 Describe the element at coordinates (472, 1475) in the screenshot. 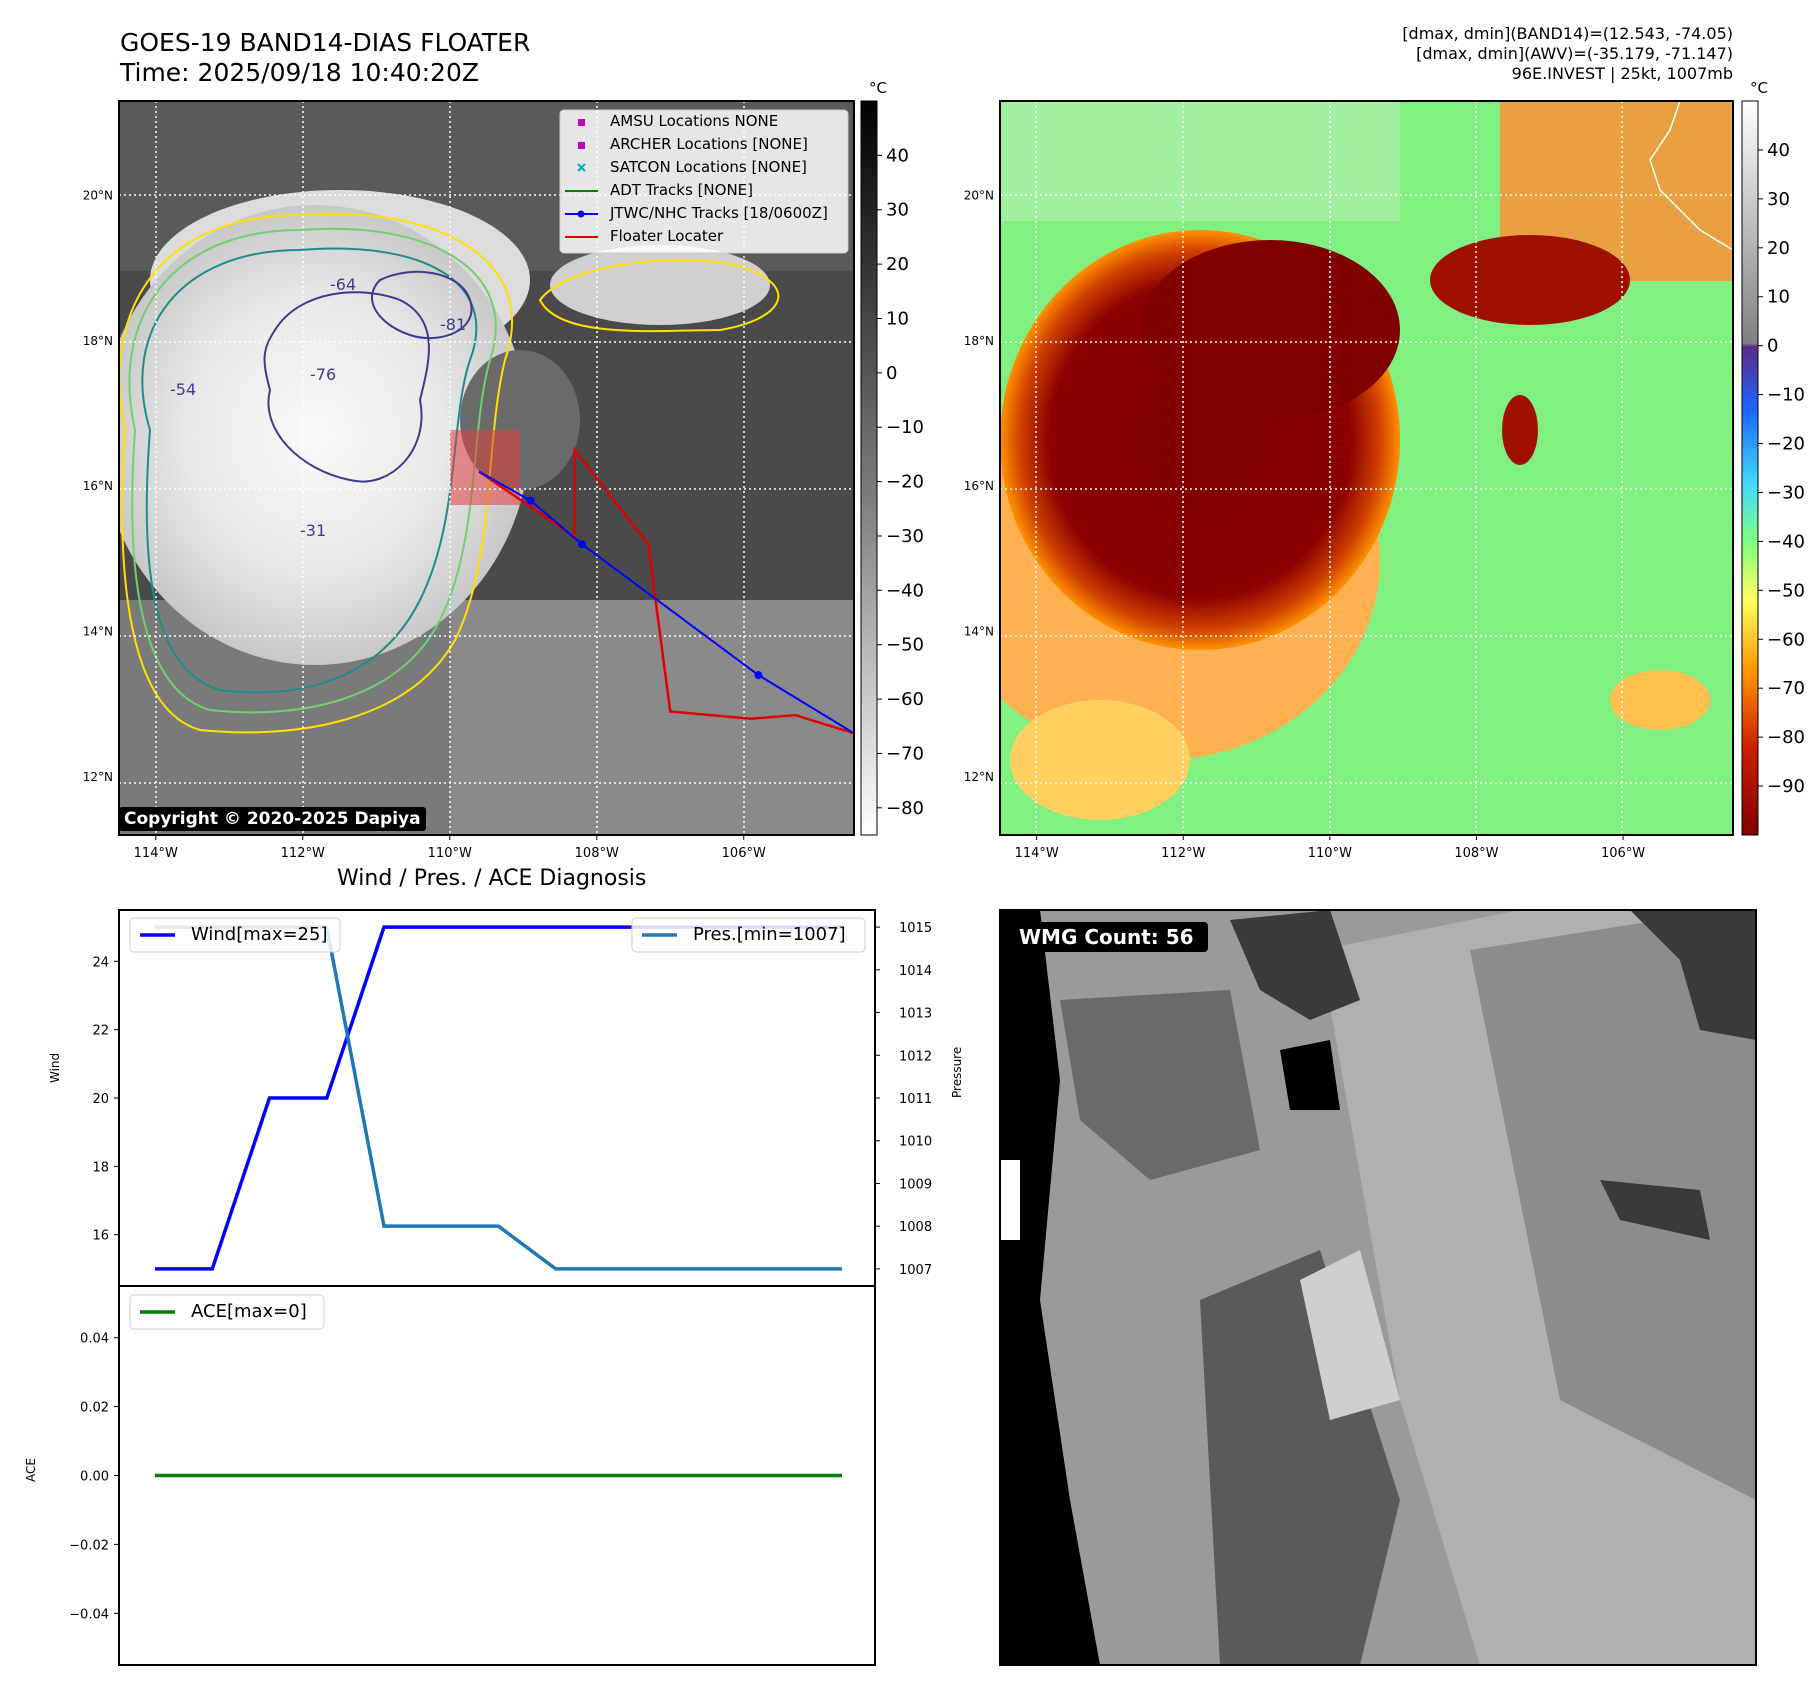

I see `ace-panel: 0.04 0.02 0.00 −0.02 −0.04` at that location.